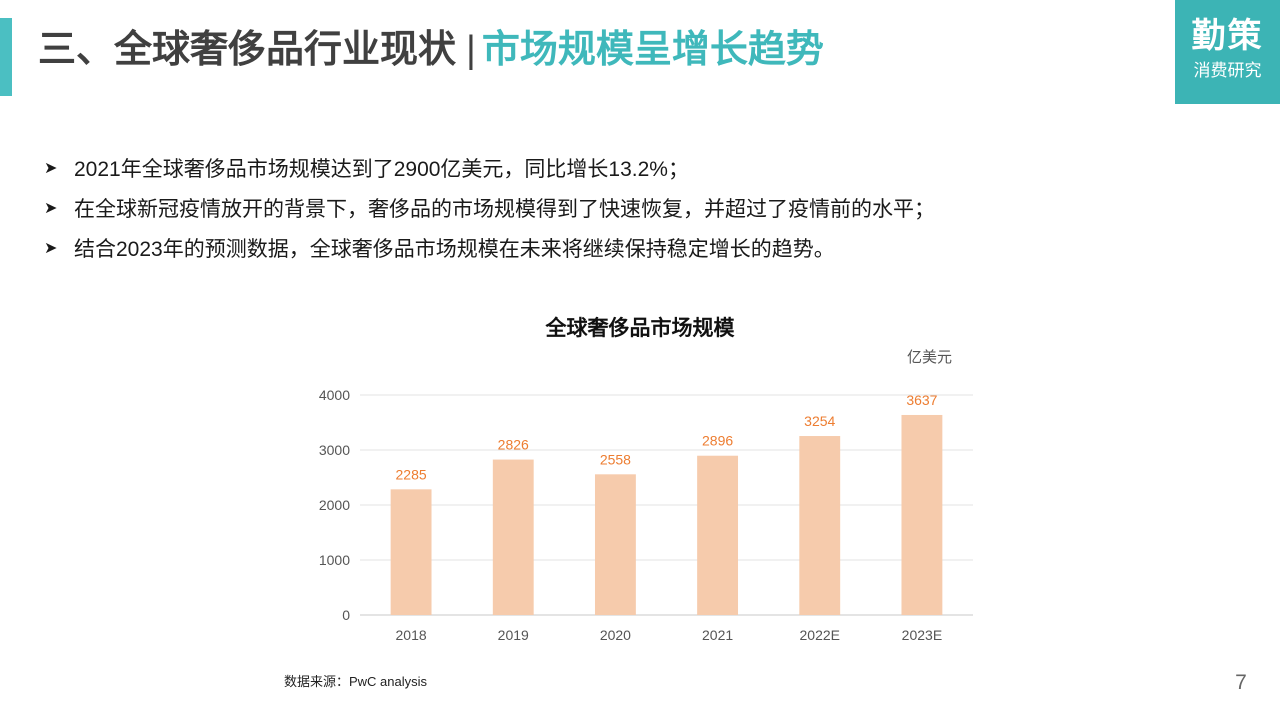  I want to click on bullet-text: 2021年全球奢侈品市场规模达到了2900亿美元，同比增长13.2%；, so click(381, 169).